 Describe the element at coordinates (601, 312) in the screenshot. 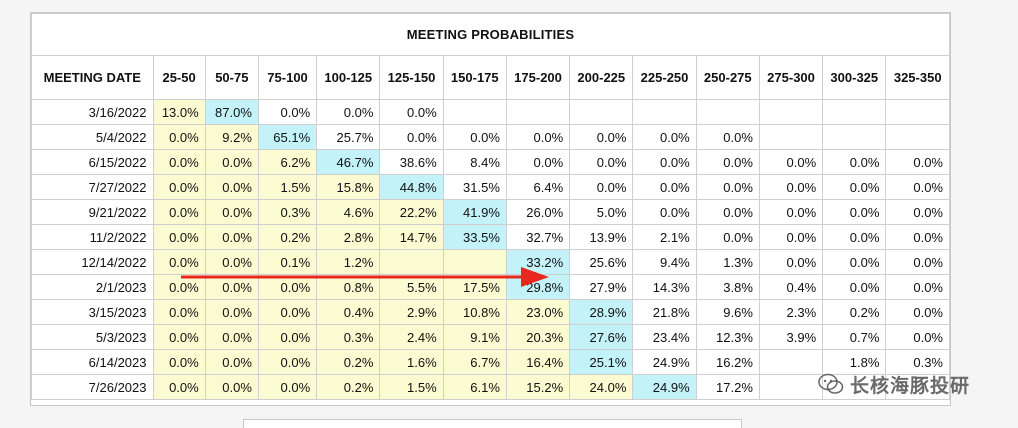

I see `probability-cell: 28.9%` at that location.